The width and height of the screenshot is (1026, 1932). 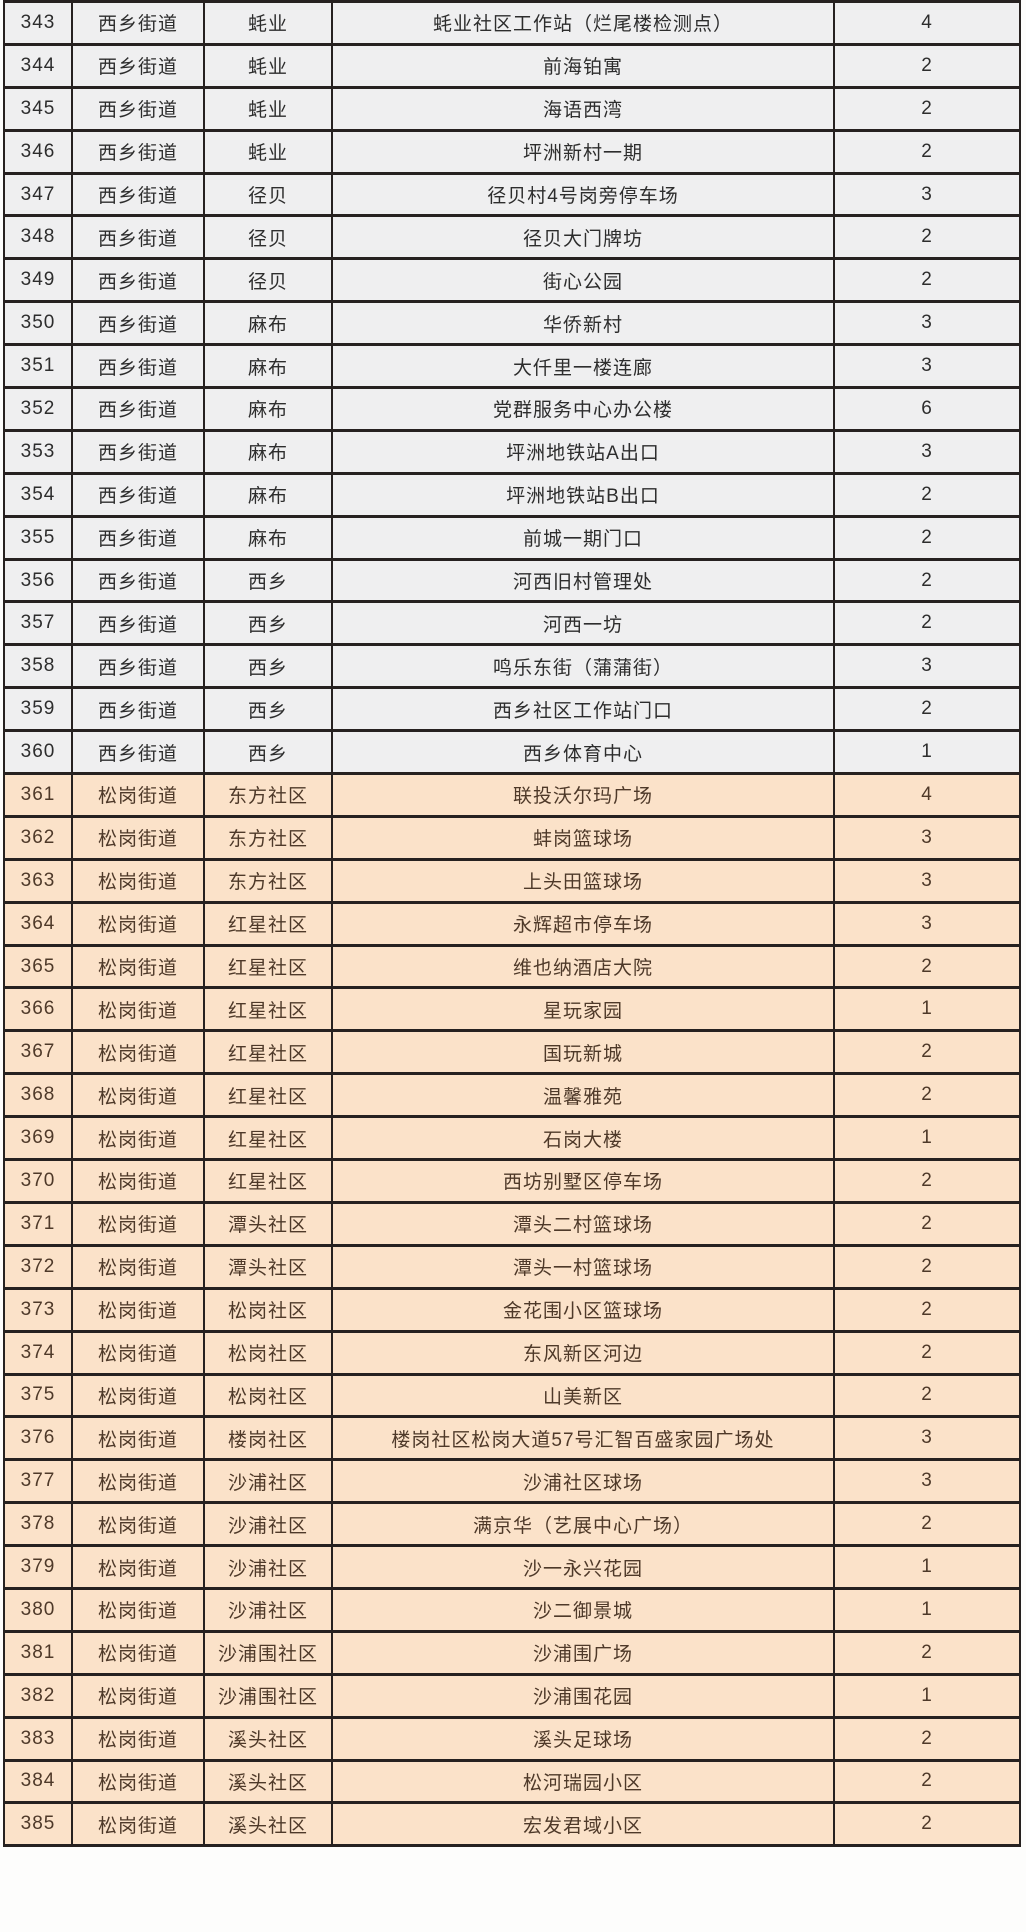 What do you see at coordinates (38, 1052) in the screenshot?
I see `row-number-cell: 367` at bounding box center [38, 1052].